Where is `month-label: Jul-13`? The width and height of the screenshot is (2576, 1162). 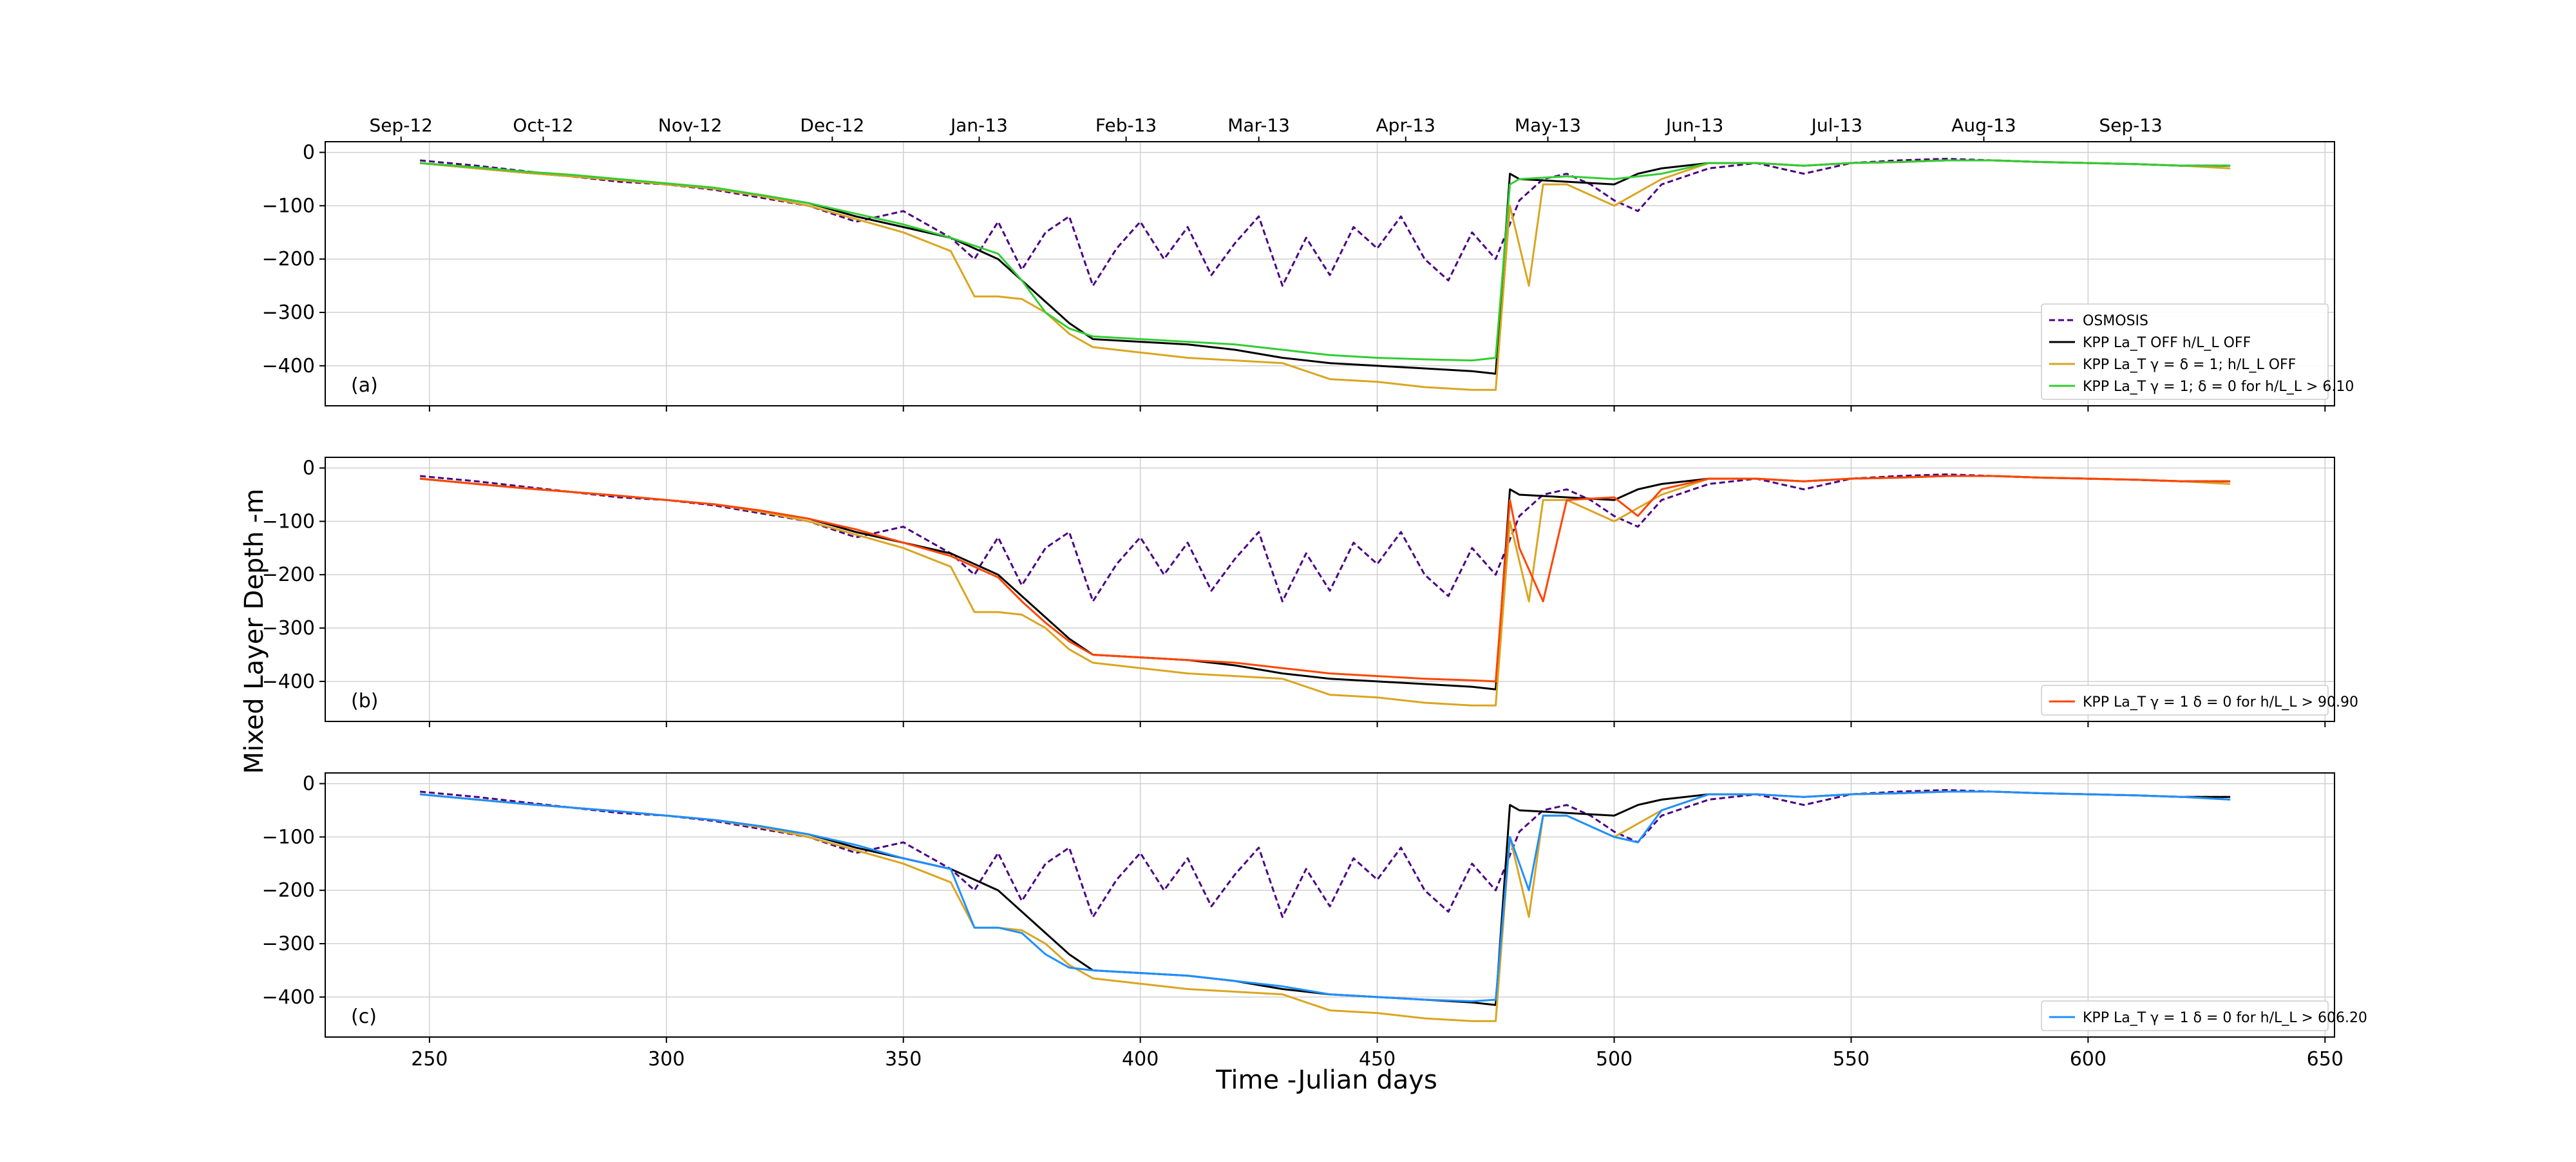 month-label: Jul-13 is located at coordinates (1836, 126).